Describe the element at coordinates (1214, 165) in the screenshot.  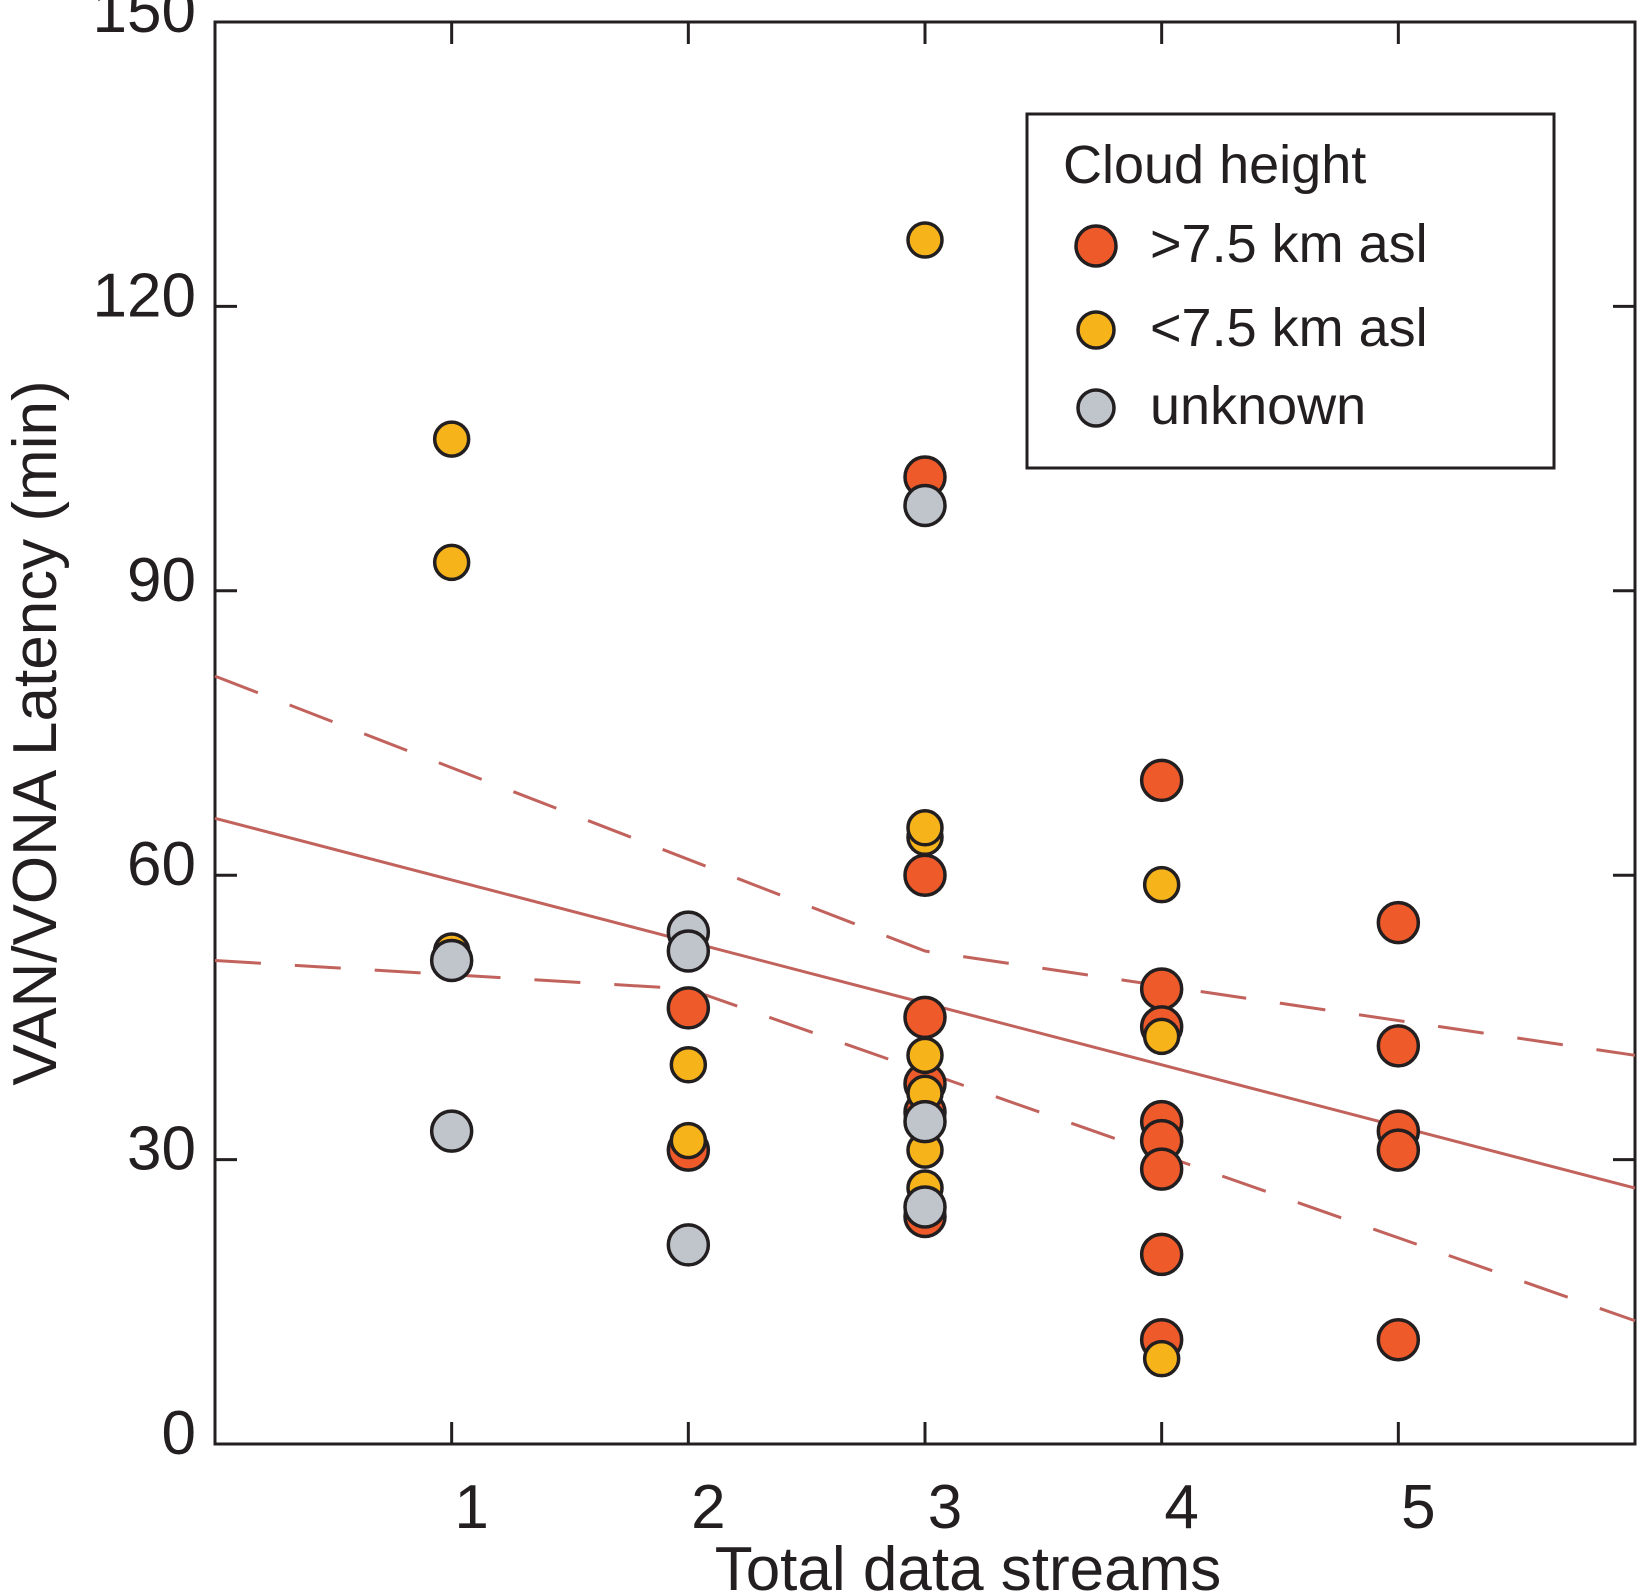
I see `legend-title: Cloud height` at that location.